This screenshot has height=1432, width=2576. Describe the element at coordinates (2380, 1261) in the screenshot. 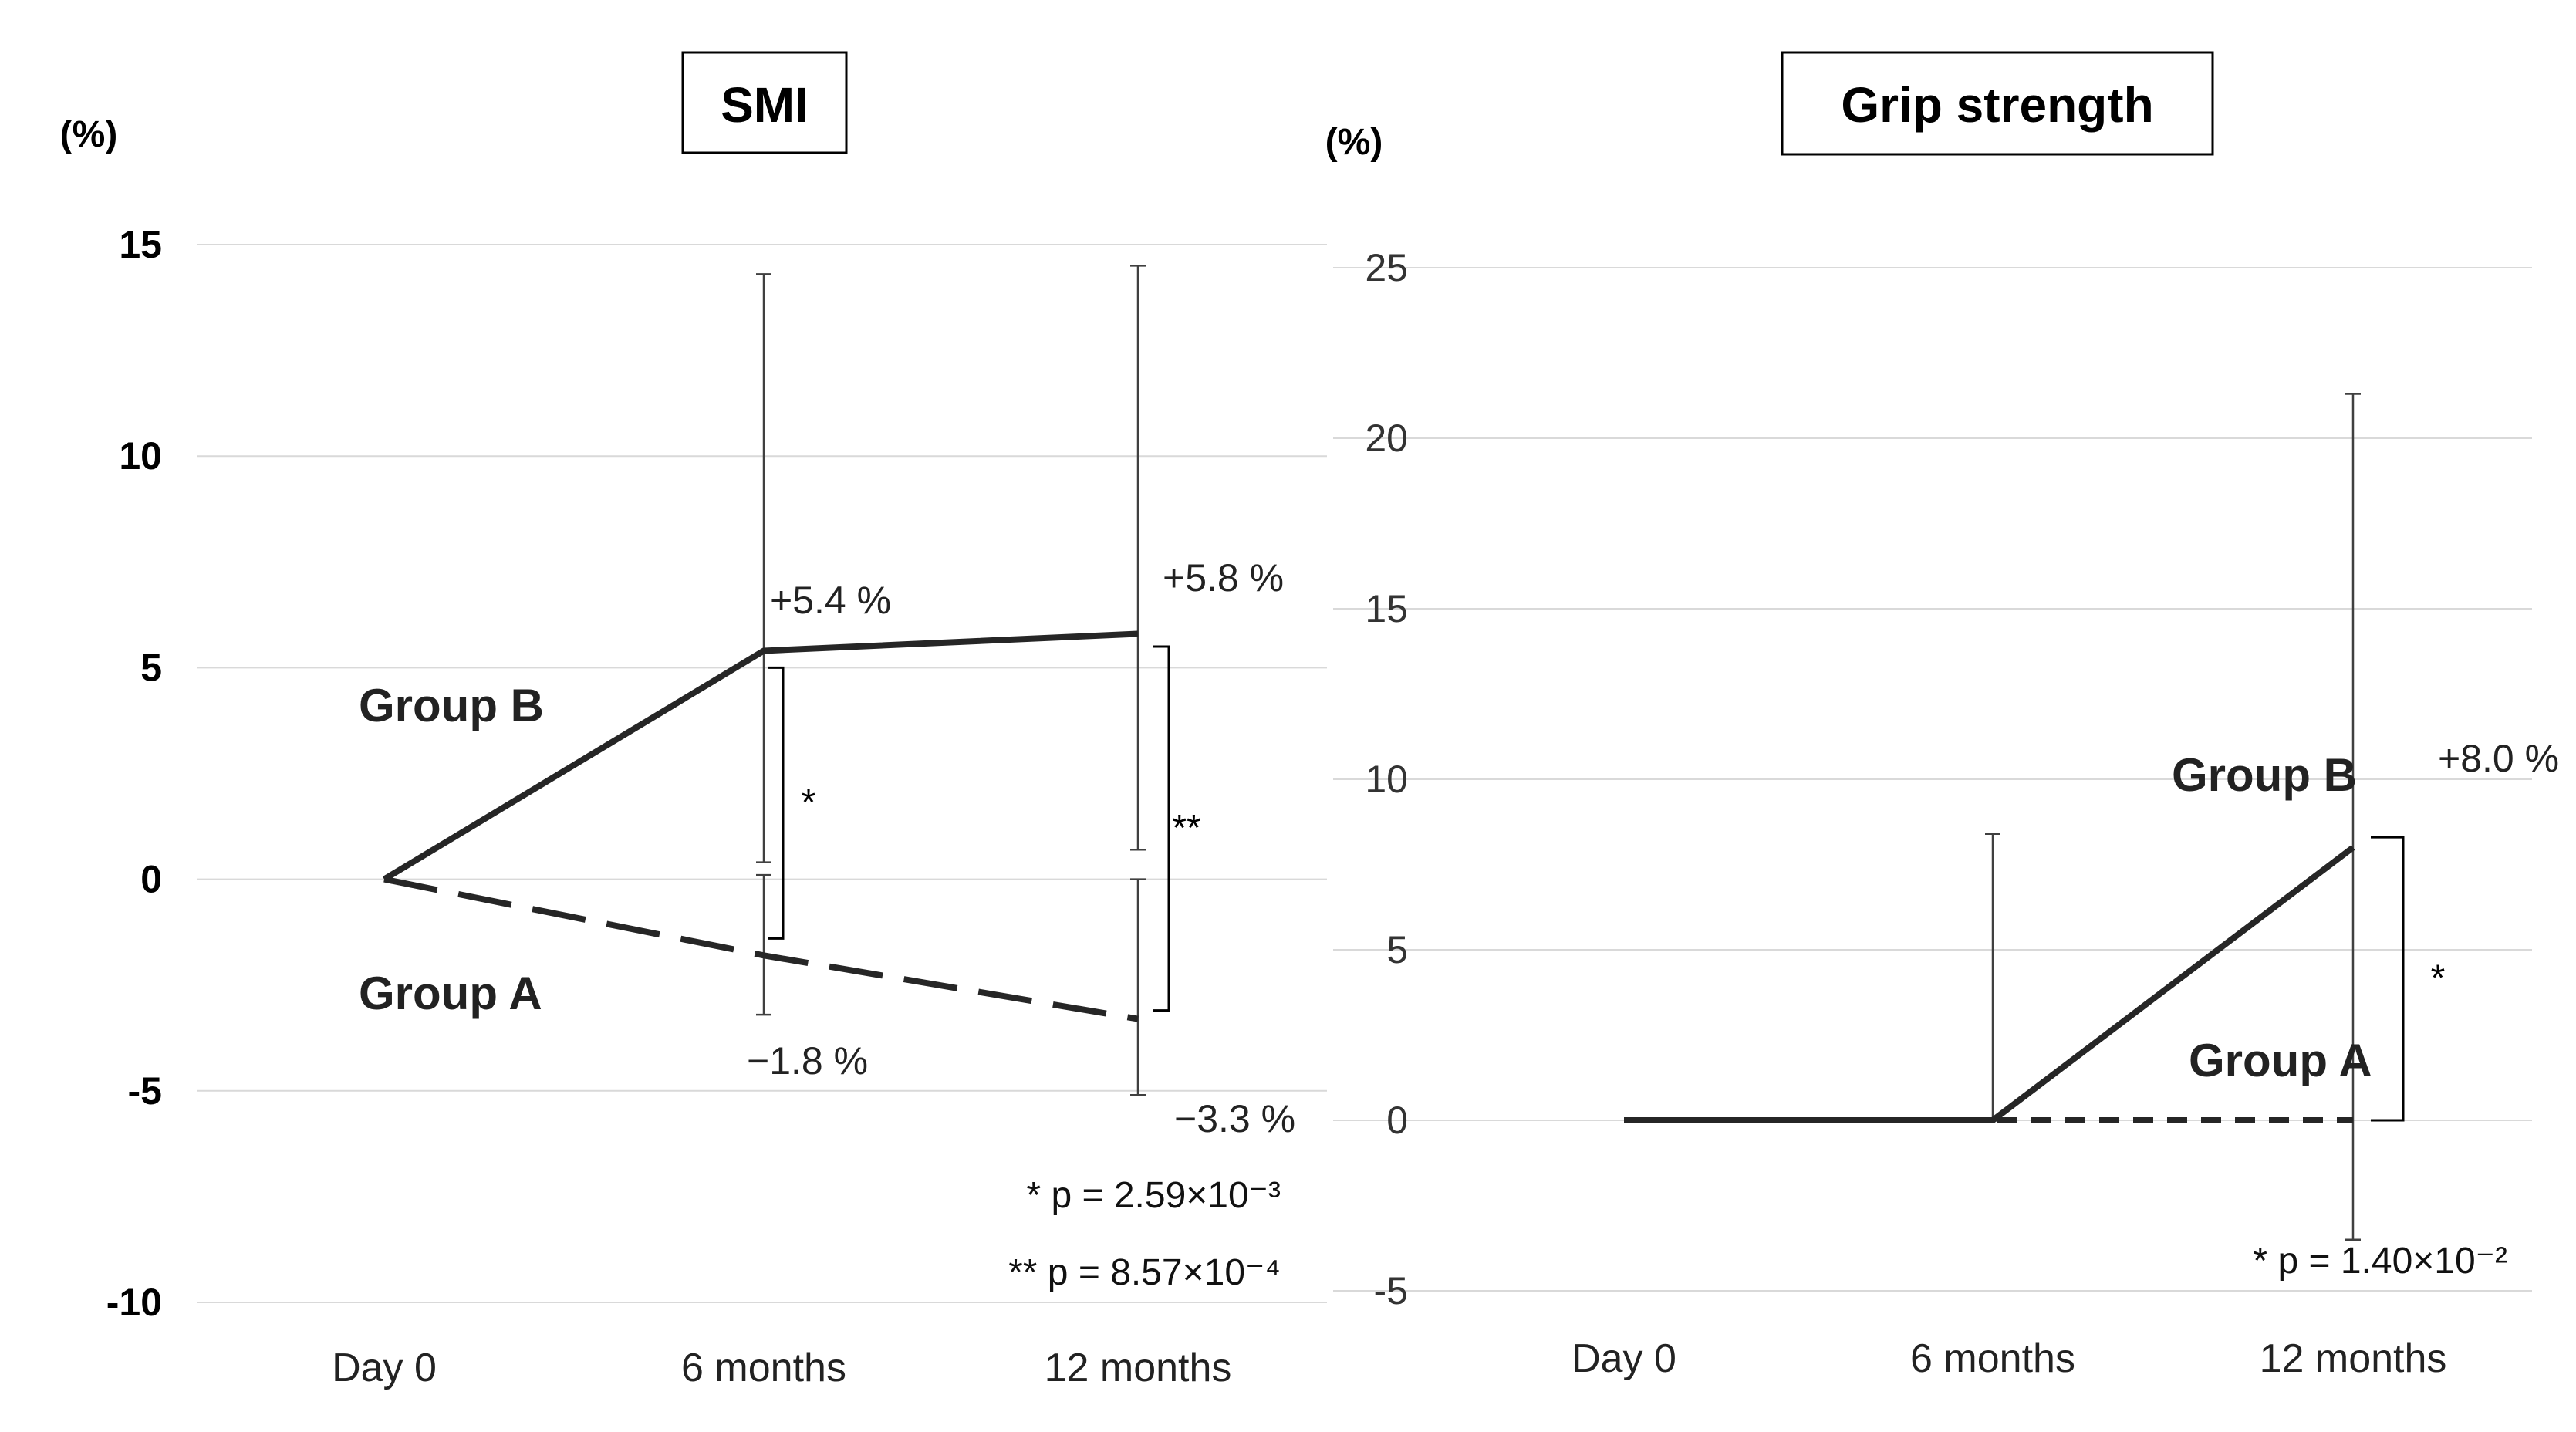

I see `p-value-note: * p = 1.40×10⁻²` at that location.